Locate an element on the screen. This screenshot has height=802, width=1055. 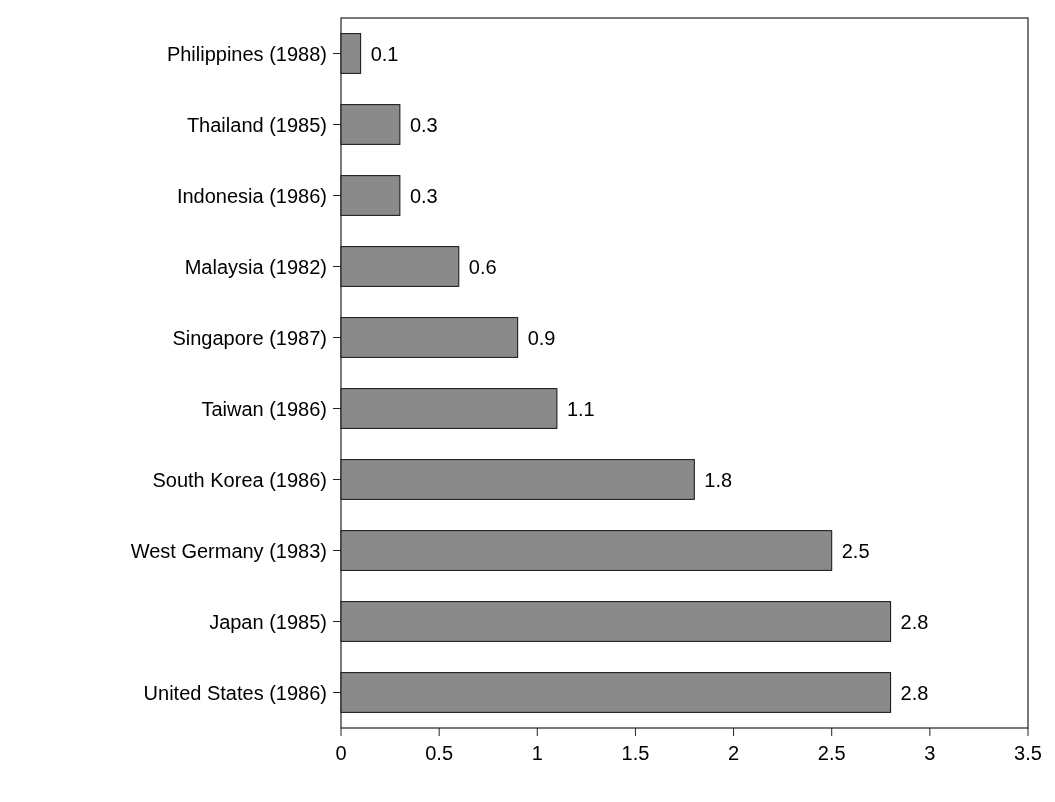
y-tick-label: Malaysia (1982) is located at coordinates (255, 266).